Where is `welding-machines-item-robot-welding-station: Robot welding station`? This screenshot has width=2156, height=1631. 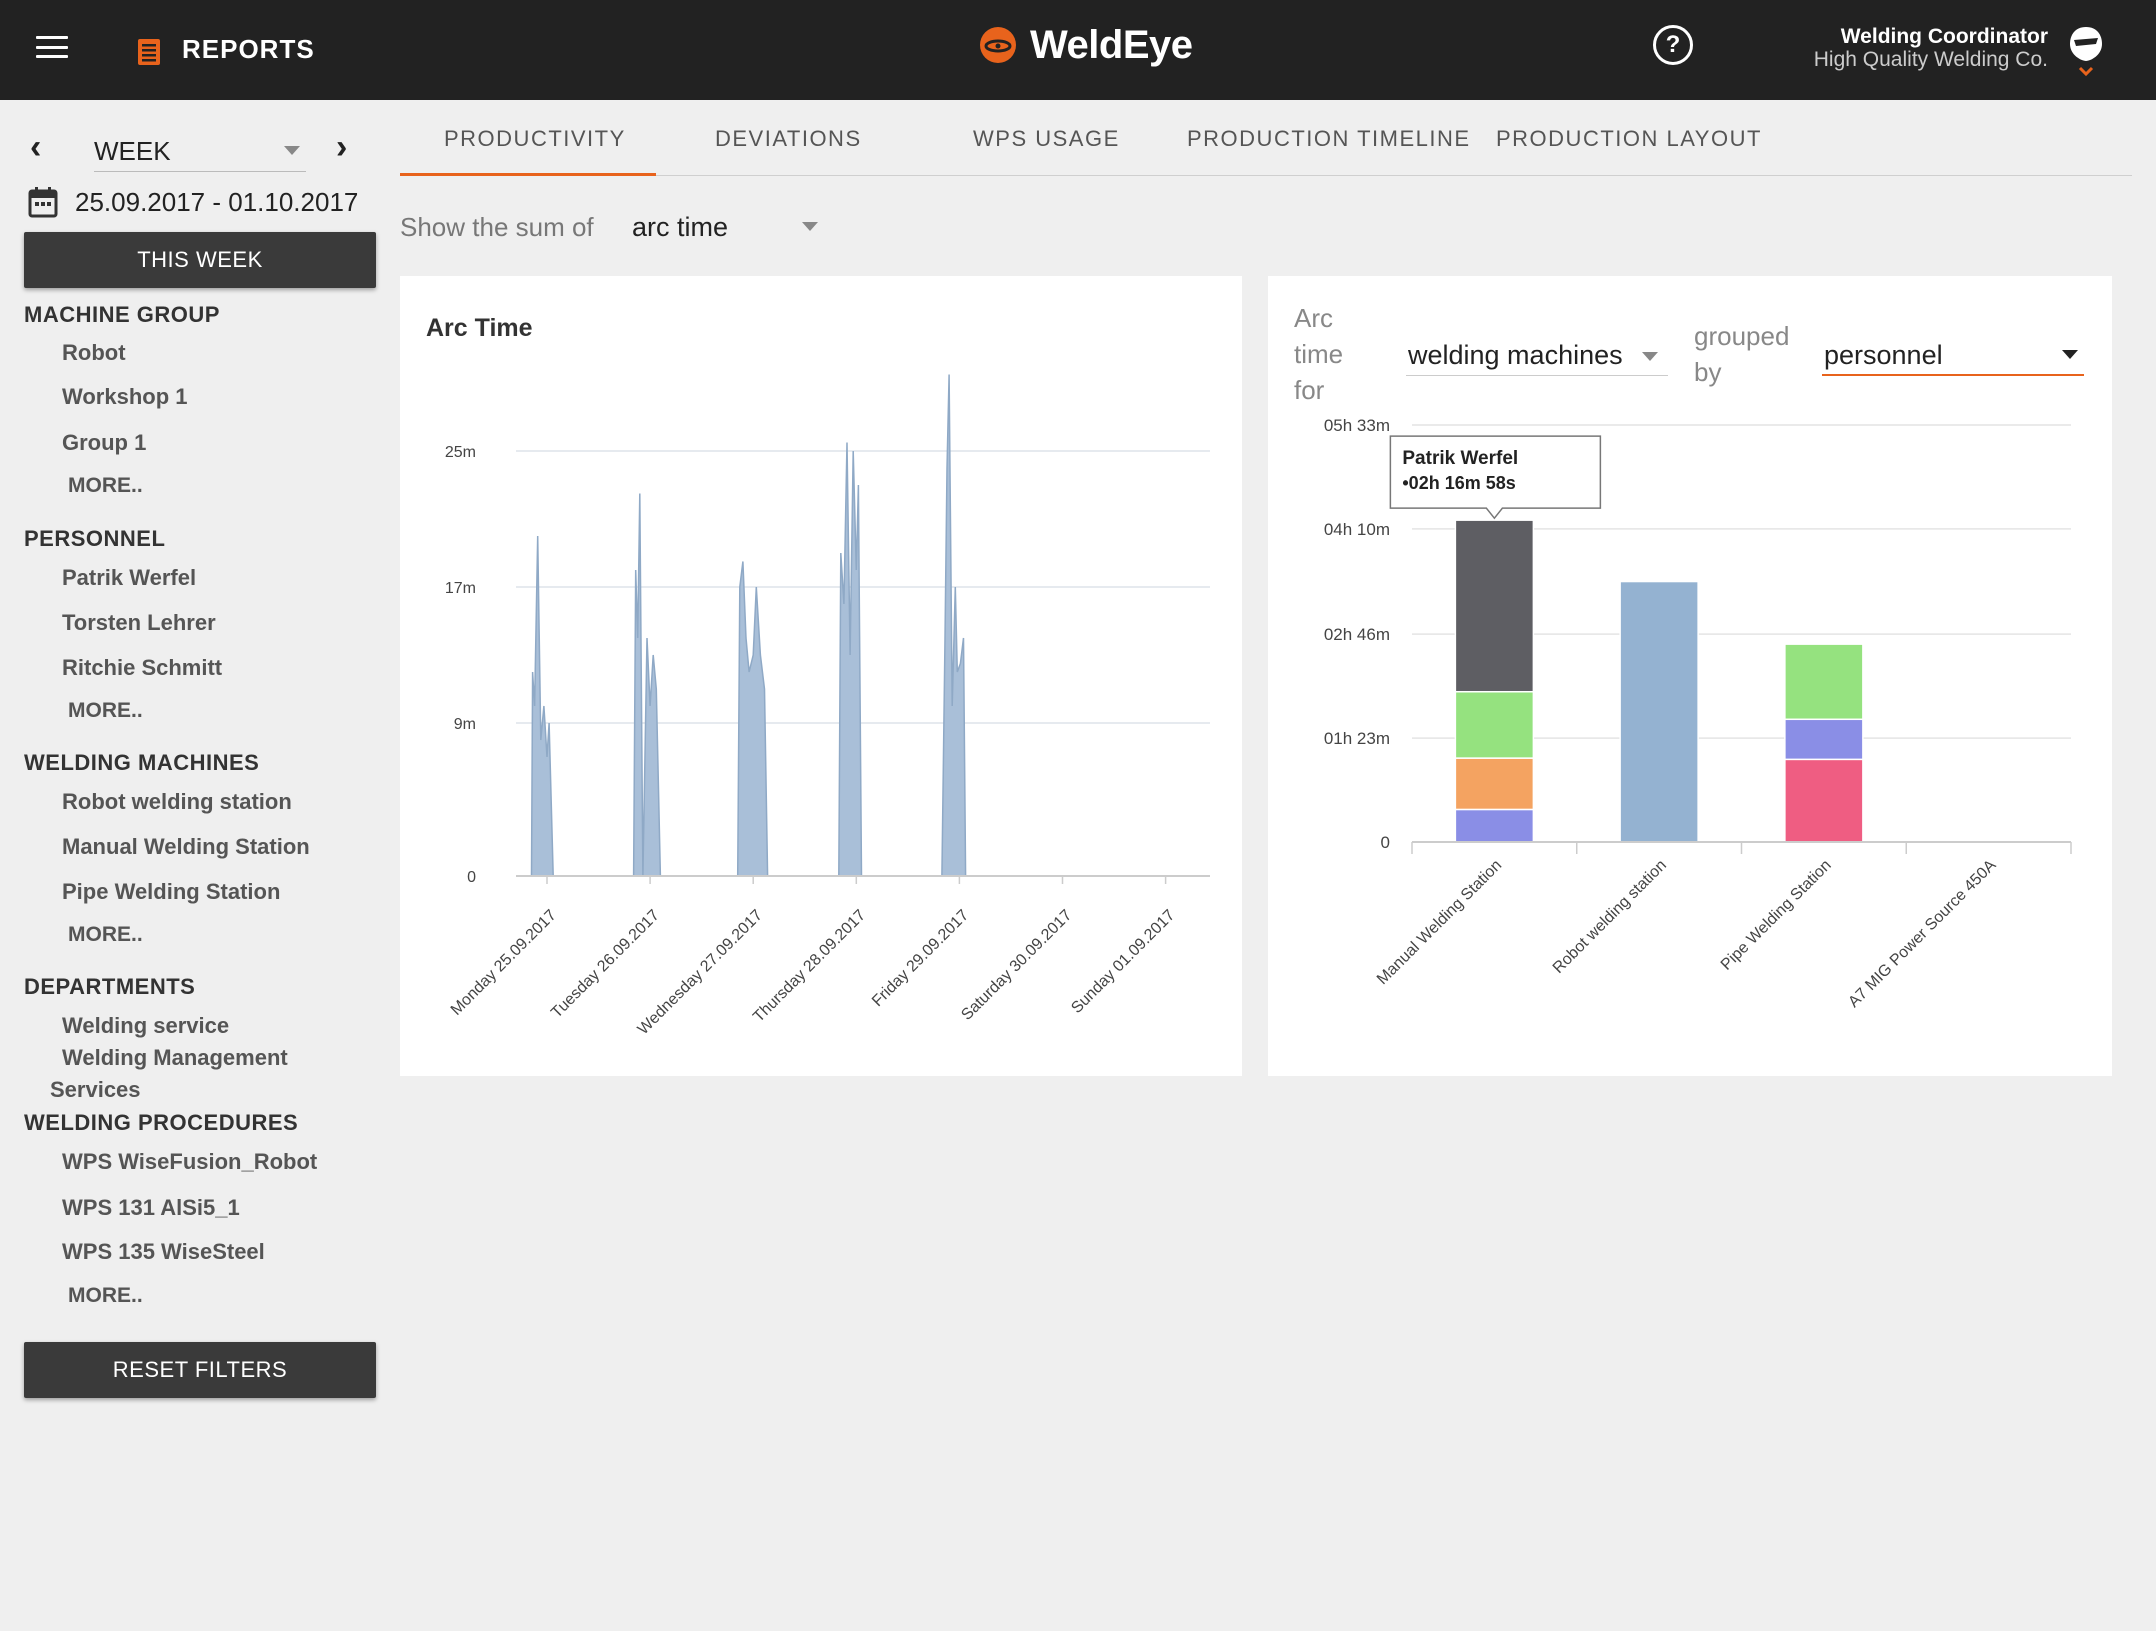 welding-machines-item-robot-welding-station: Robot welding station is located at coordinates (177, 801).